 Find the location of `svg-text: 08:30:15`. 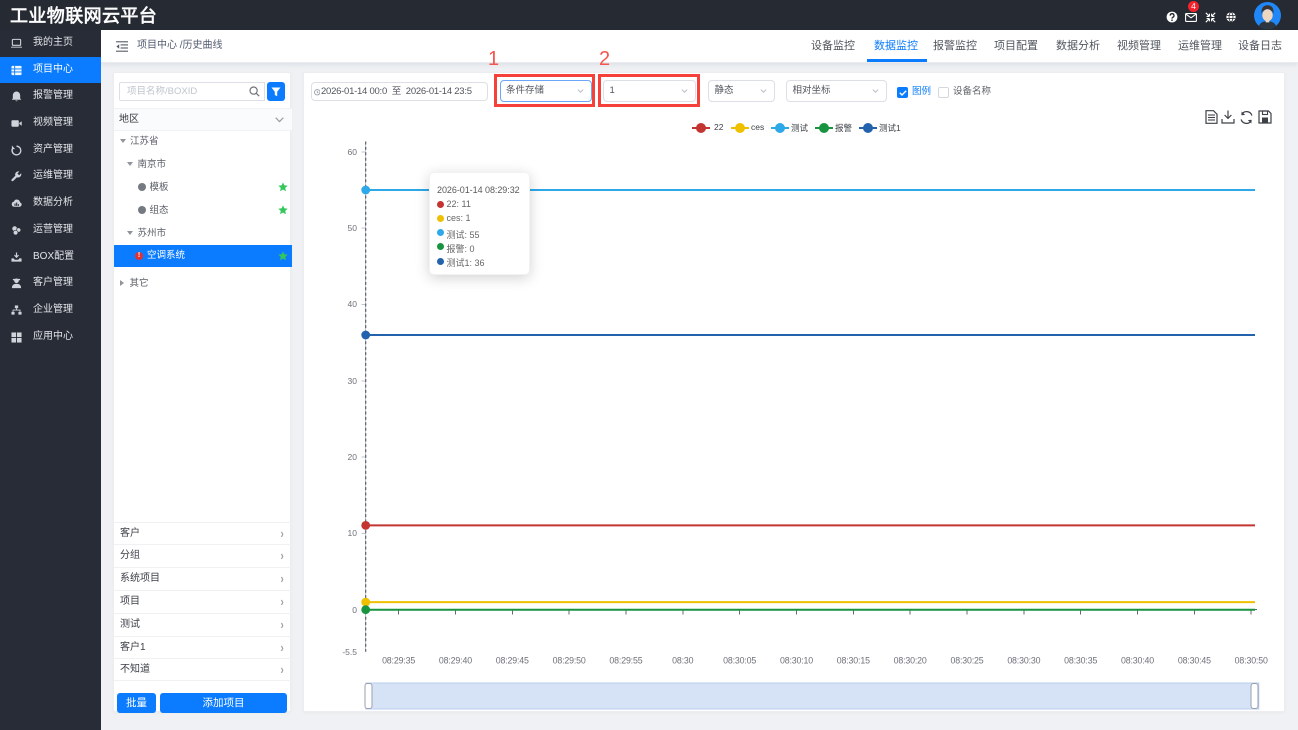

svg-text: 08:30:15 is located at coordinates (853, 661).